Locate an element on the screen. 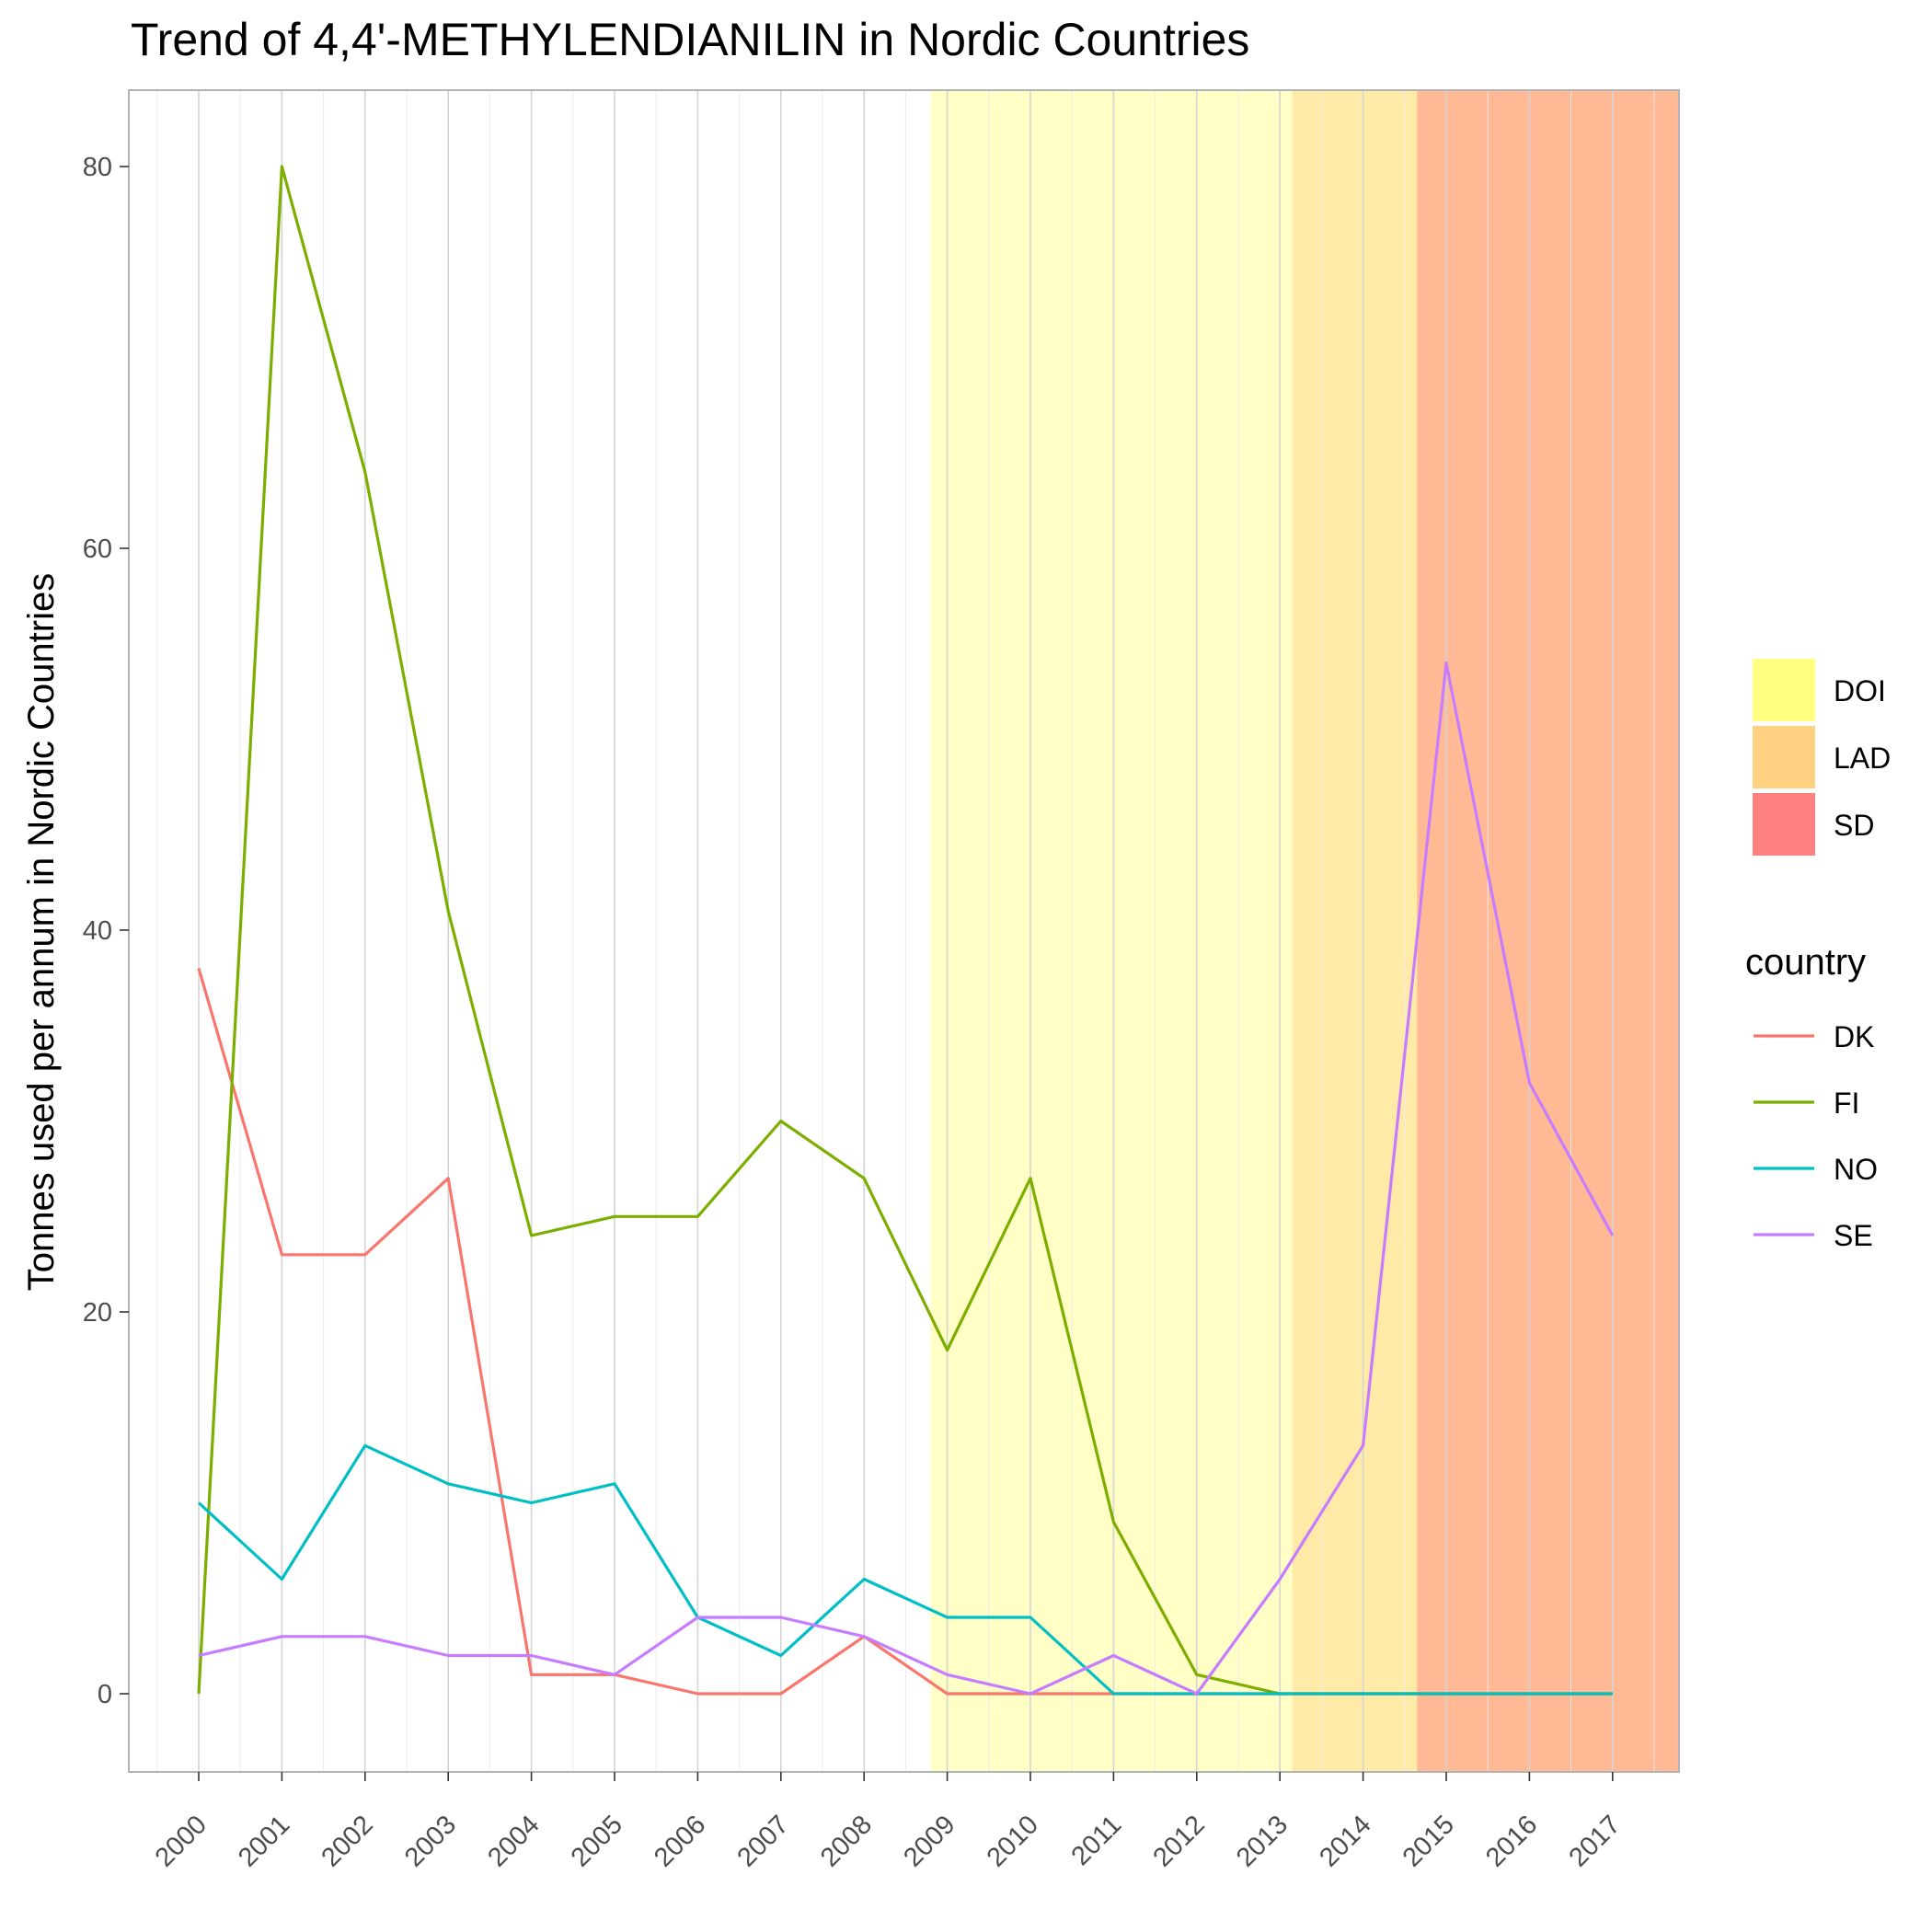 The height and width of the screenshot is (1932, 1932). x-tick-label: 2011 is located at coordinates (1097, 1840).